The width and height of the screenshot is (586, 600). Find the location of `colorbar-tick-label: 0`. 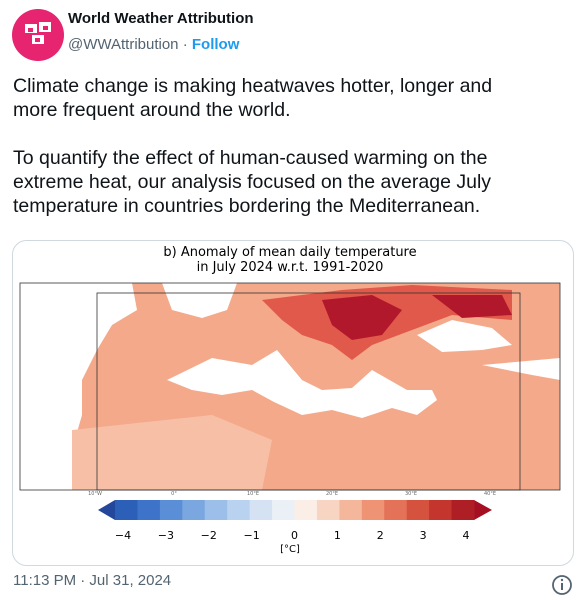

colorbar-tick-label: 0 is located at coordinates (294, 535).